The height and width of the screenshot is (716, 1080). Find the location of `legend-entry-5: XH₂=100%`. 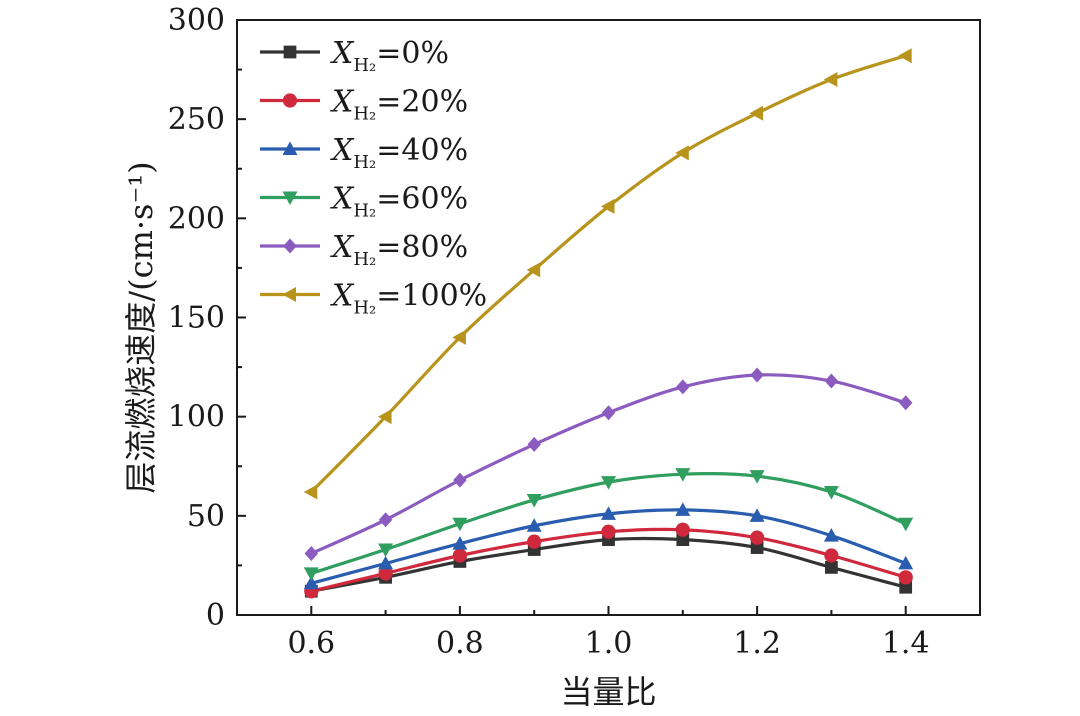

legend-entry-5: XH₂=100% is located at coordinates (373, 299).